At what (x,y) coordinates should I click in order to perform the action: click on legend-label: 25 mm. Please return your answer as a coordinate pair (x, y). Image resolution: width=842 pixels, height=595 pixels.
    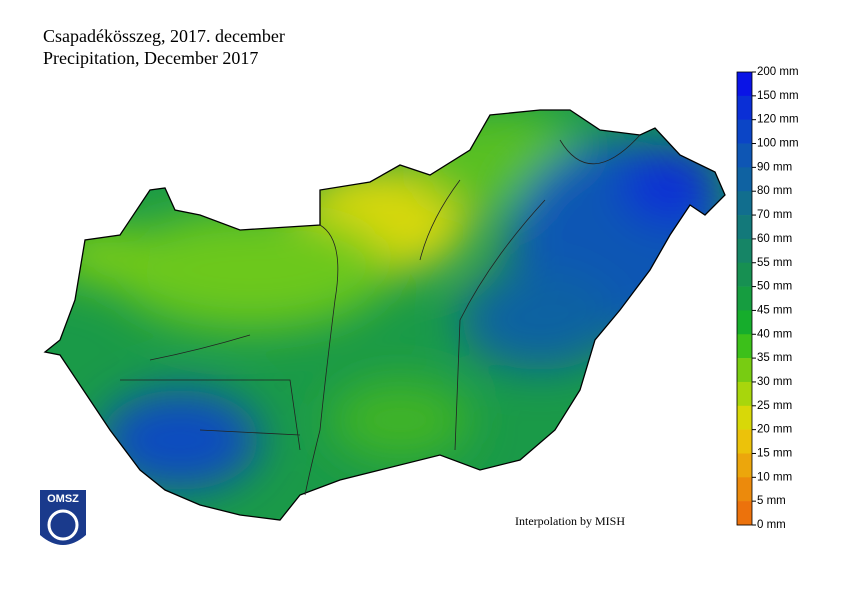
    Looking at the image, I should click on (774, 406).